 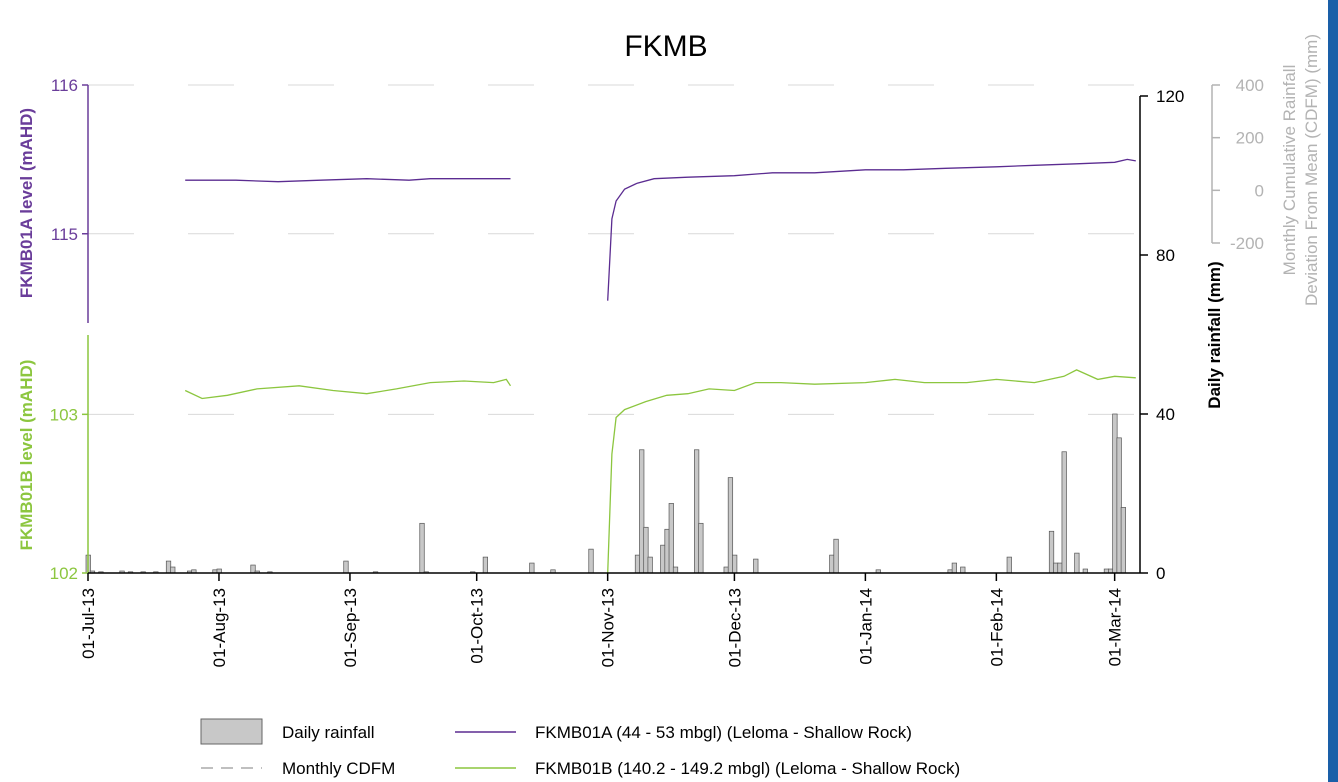 What do you see at coordinates (219, 627) in the screenshot?
I see `x-tick-label: 01-Aug-13` at bounding box center [219, 627].